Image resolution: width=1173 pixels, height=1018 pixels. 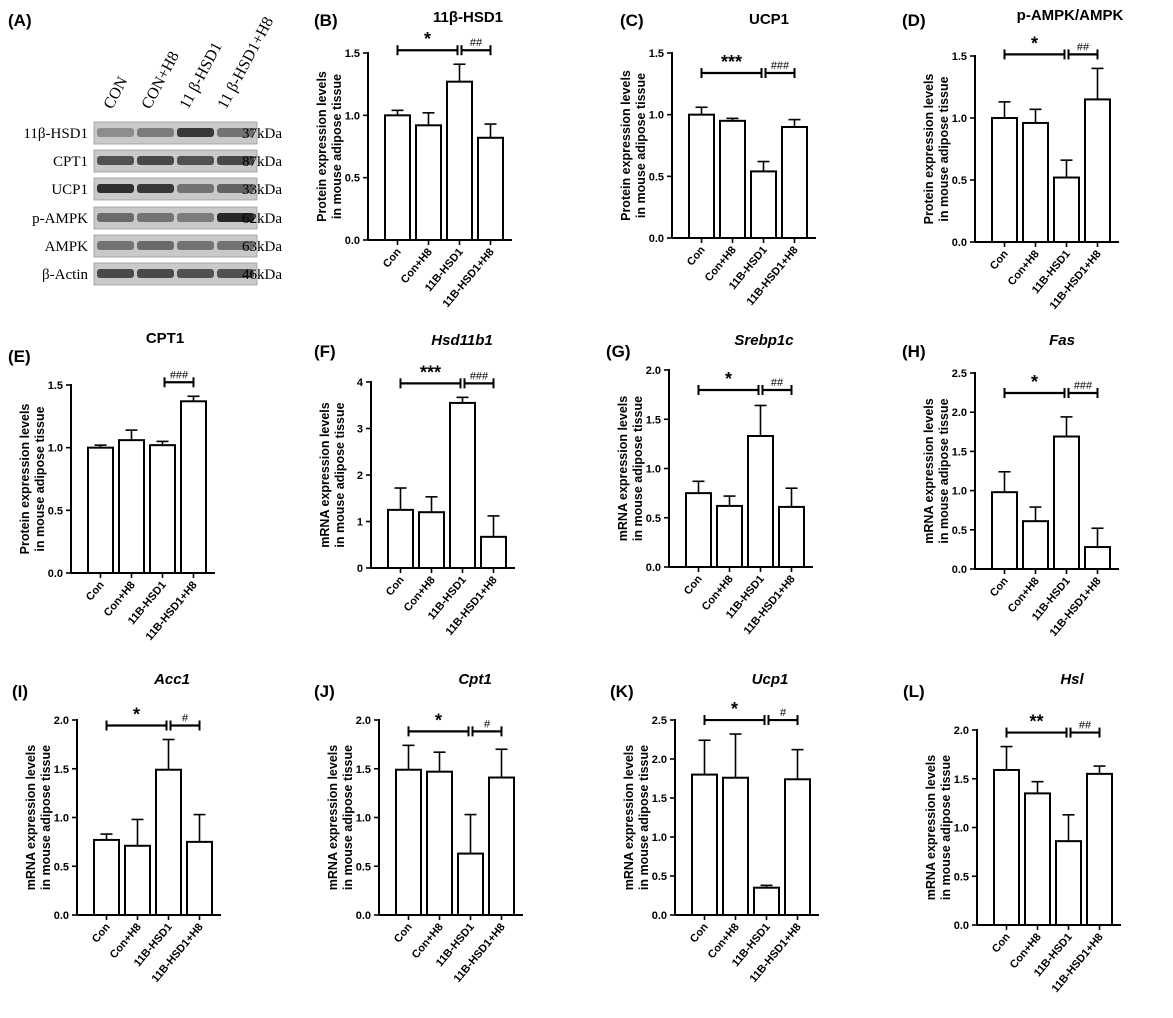 I want to click on band-size: 37kDa, so click(x=262, y=134).